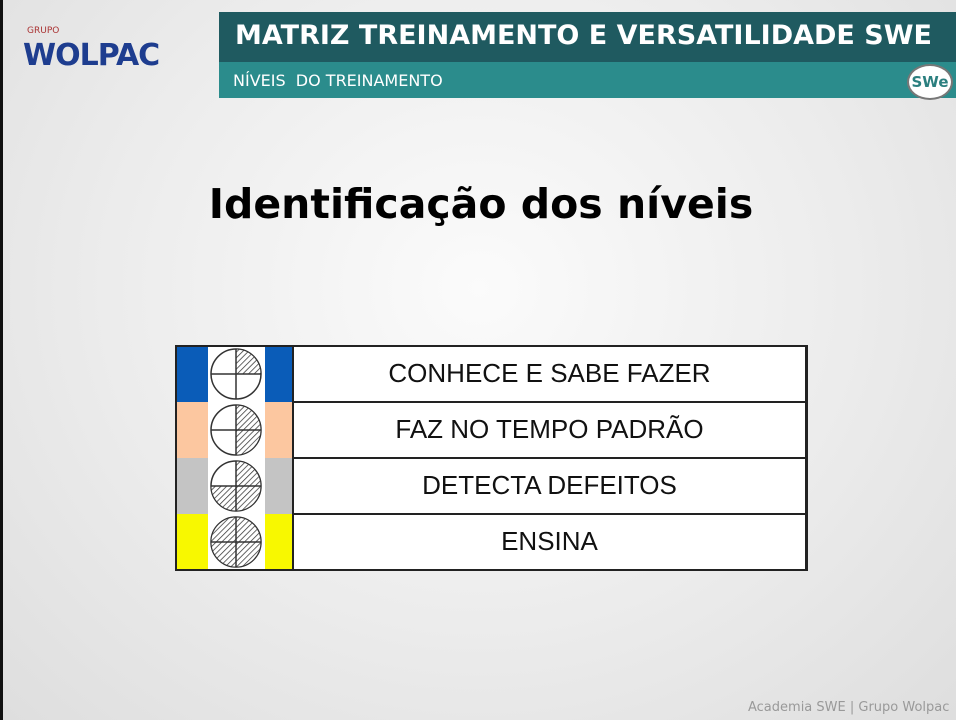  Describe the element at coordinates (549, 373) in the screenshot. I see `level-label: CONHECE E SABE FAZER` at that location.